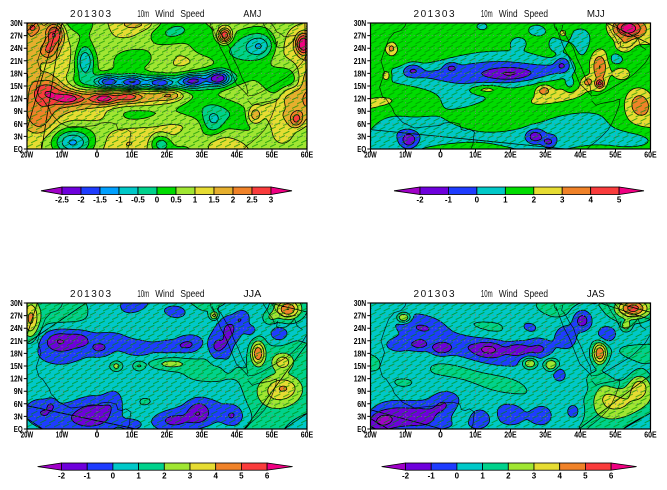 The height and width of the screenshot is (490, 667). What do you see at coordinates (252, 14) in the screenshot?
I see `svg-text: AMJ` at bounding box center [252, 14].